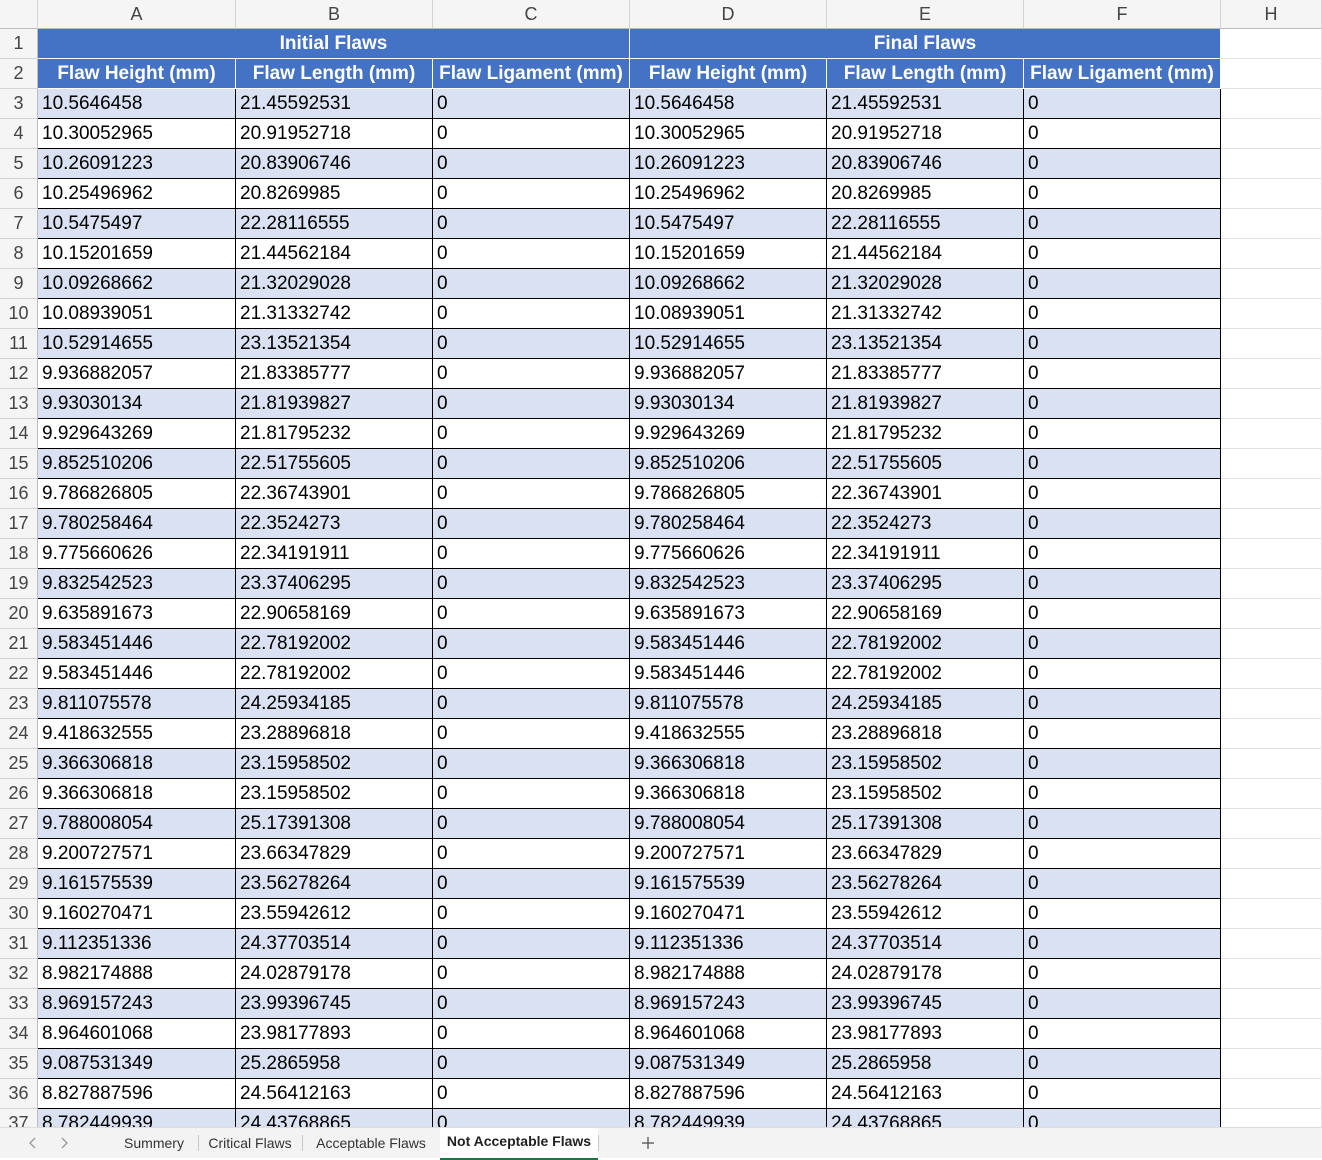  I want to click on table-cell: 8.982174888, so click(728, 974).